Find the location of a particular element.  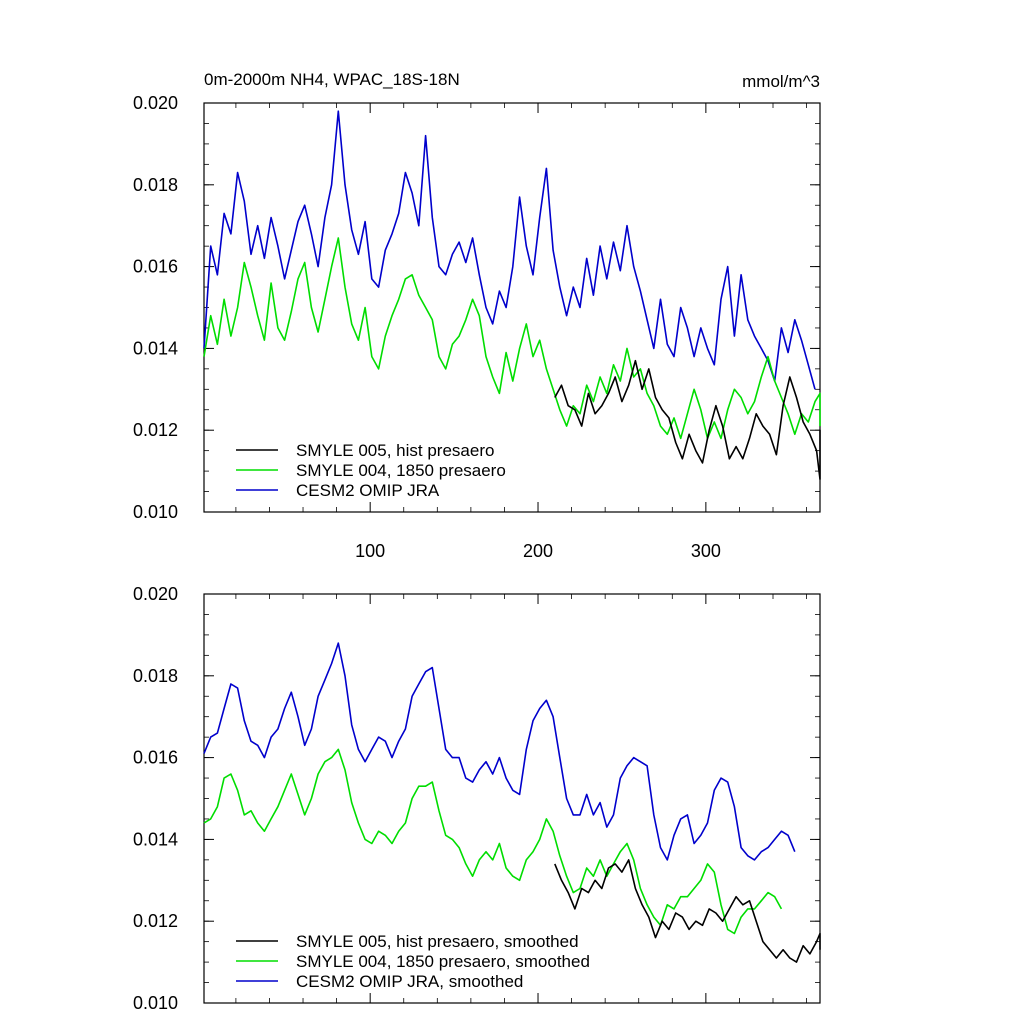

chart-title: 0m-2000m NH4, WPAC_18S-18N is located at coordinates (332, 79).